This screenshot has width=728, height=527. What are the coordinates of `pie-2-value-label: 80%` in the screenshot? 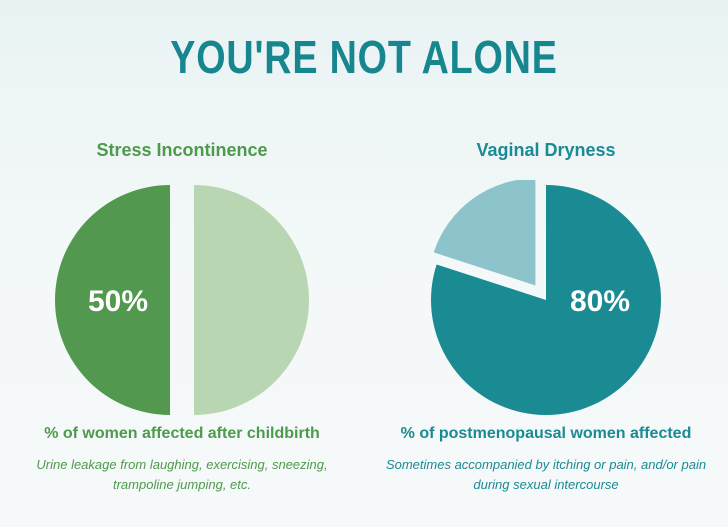 It's located at (600, 301).